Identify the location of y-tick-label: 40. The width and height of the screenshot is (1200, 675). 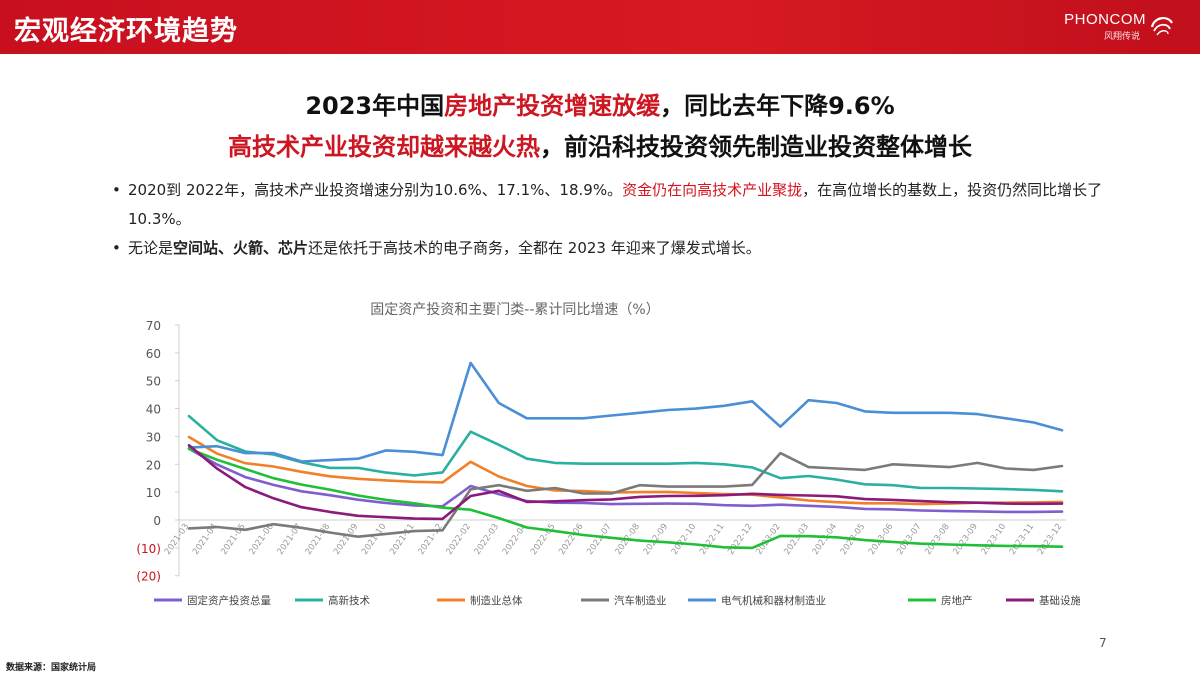
(153, 410).